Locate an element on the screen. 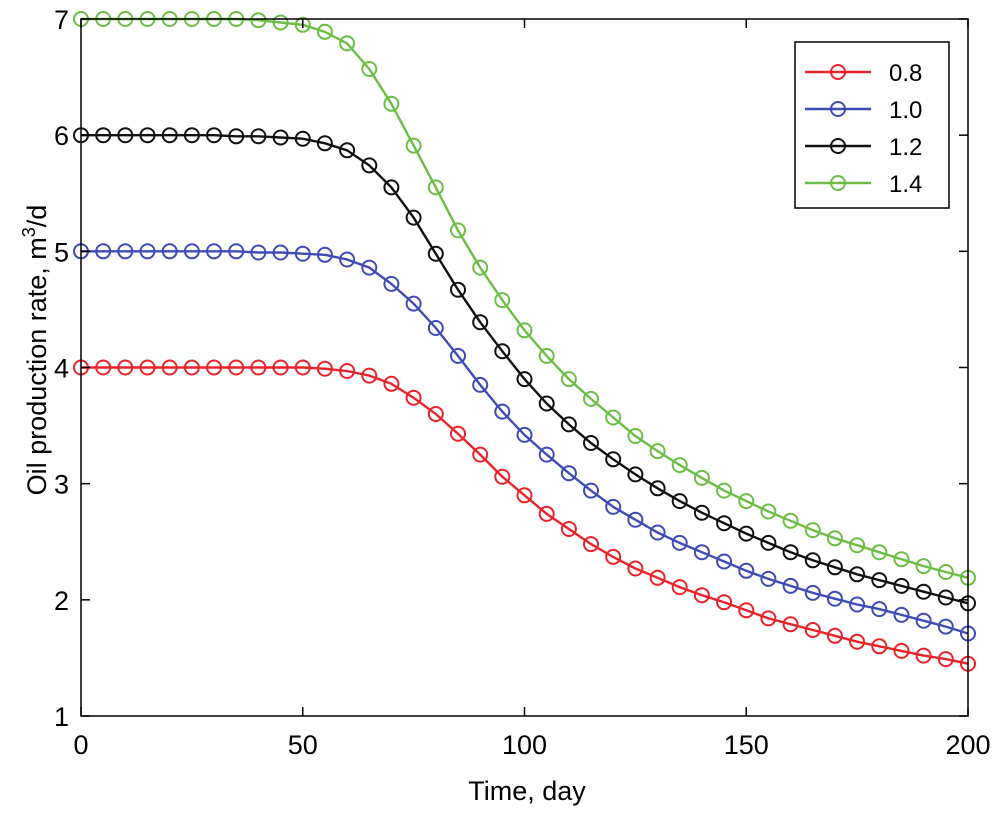 Image resolution: width=1000 pixels, height=815 pixels. y-axis-label: Oil production rate, m3/d is located at coordinates (35, 350).